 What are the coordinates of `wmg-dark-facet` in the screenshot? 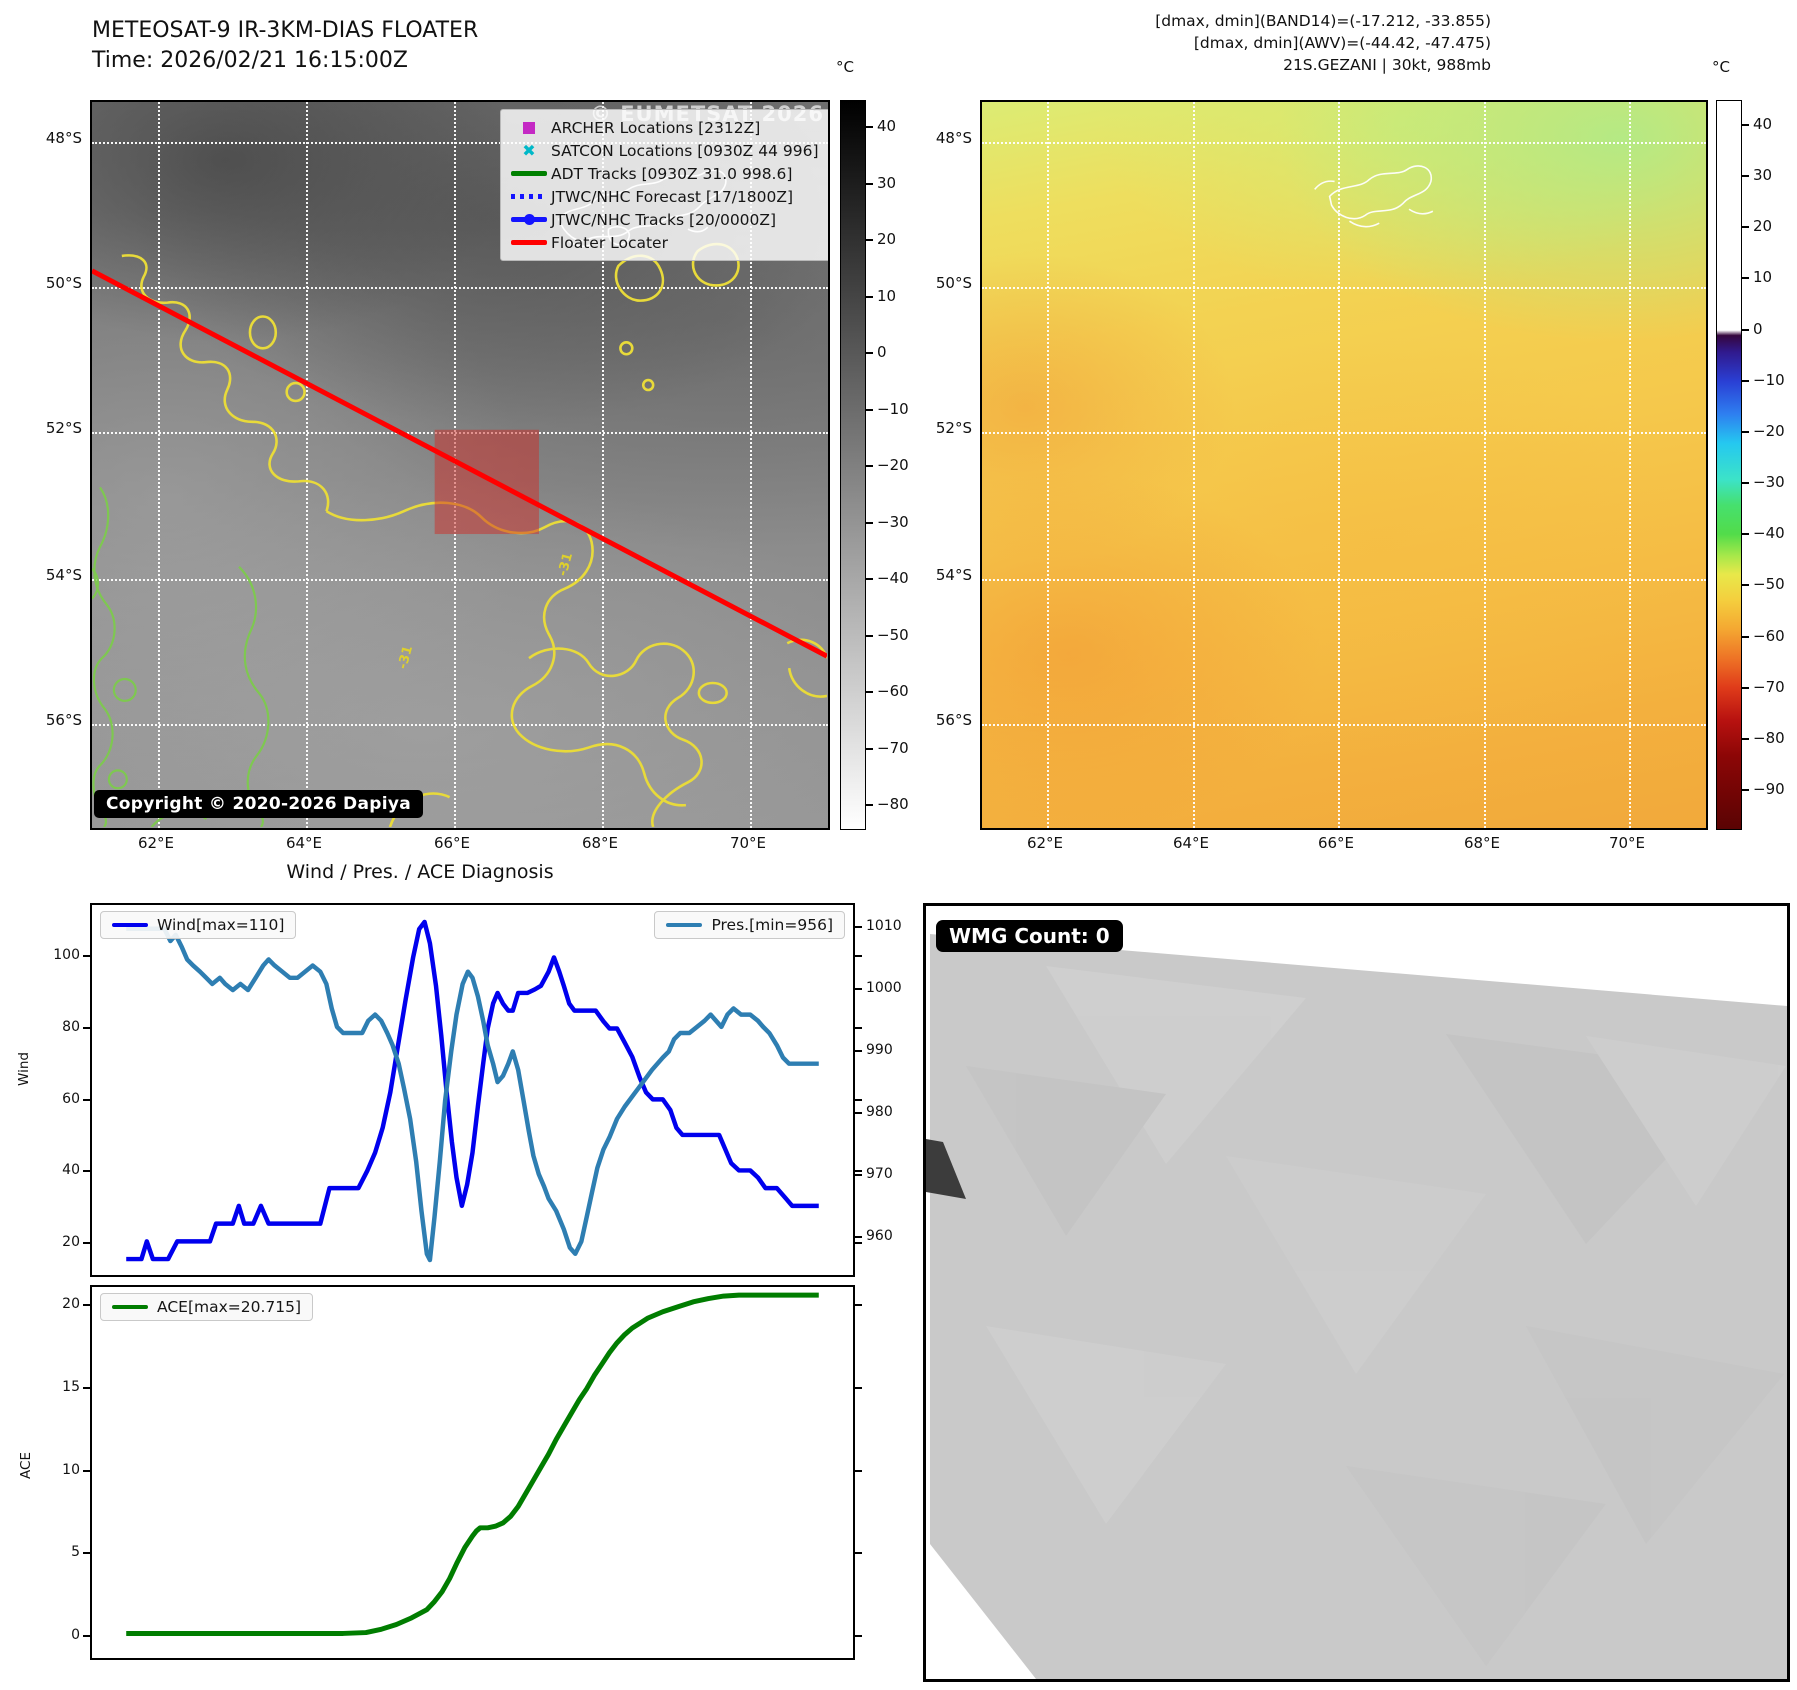 It's located at (946, 1169).